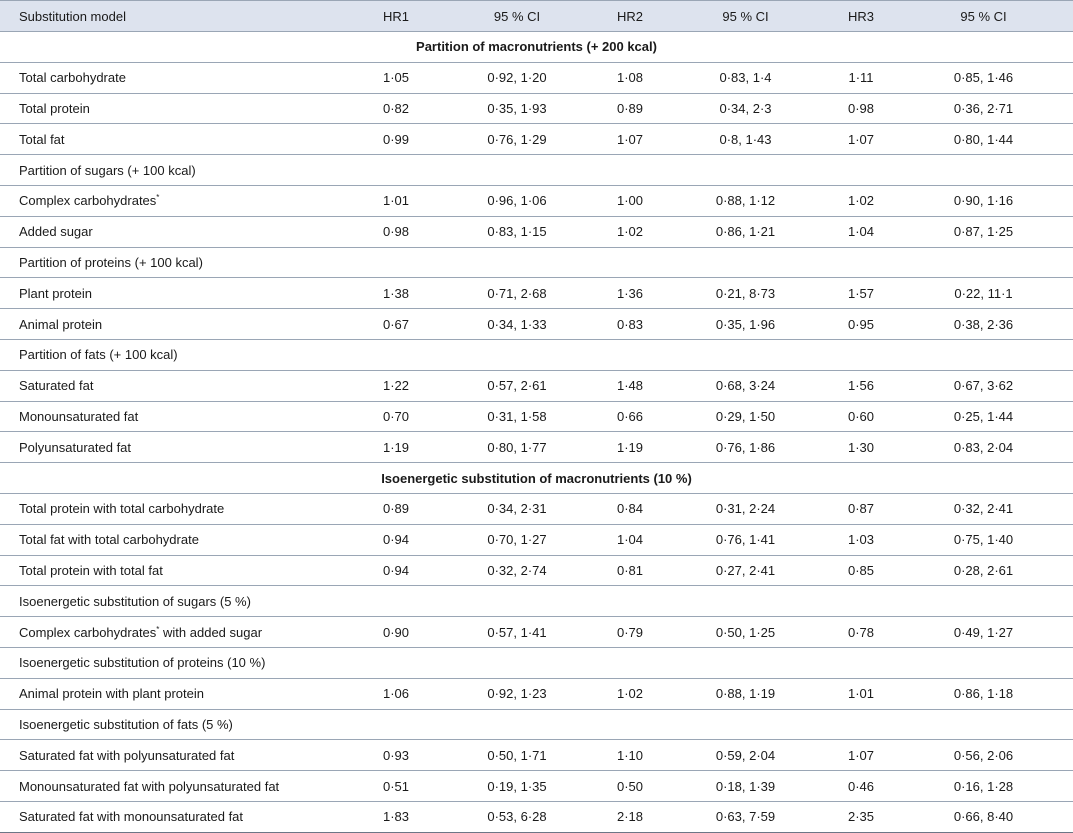  What do you see at coordinates (861, 632) in the screenshot?
I see `hr3-cell: 0·78` at bounding box center [861, 632].